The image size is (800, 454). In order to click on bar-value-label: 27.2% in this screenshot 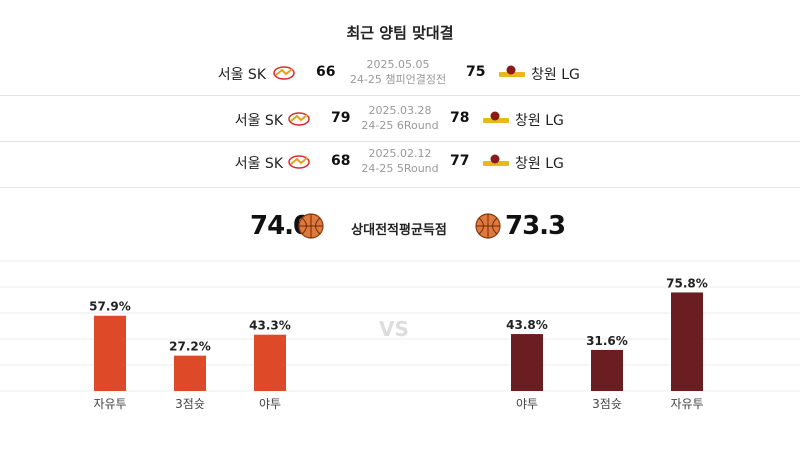, I will do `click(190, 347)`.